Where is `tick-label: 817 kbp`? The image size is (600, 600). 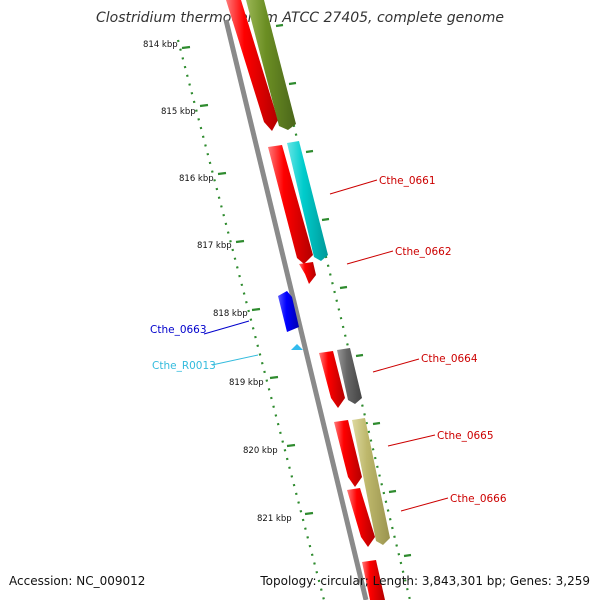 tick-label: 817 kbp is located at coordinates (214, 246).